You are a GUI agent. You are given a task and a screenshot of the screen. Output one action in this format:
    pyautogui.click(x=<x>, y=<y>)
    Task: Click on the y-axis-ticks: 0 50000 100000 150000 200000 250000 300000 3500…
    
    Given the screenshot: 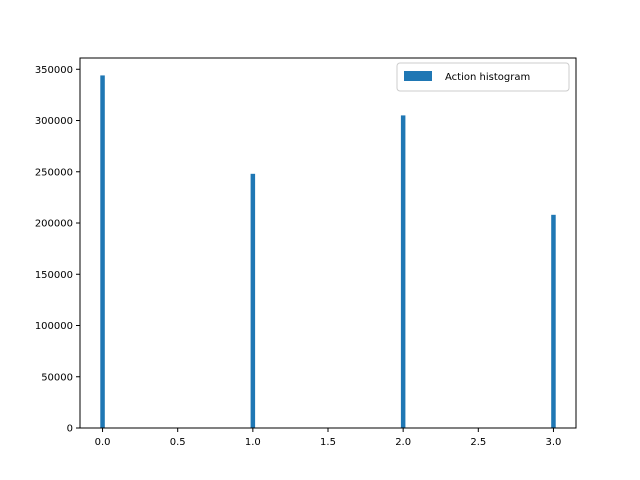 What is the action you would take?
    pyautogui.click(x=57, y=250)
    